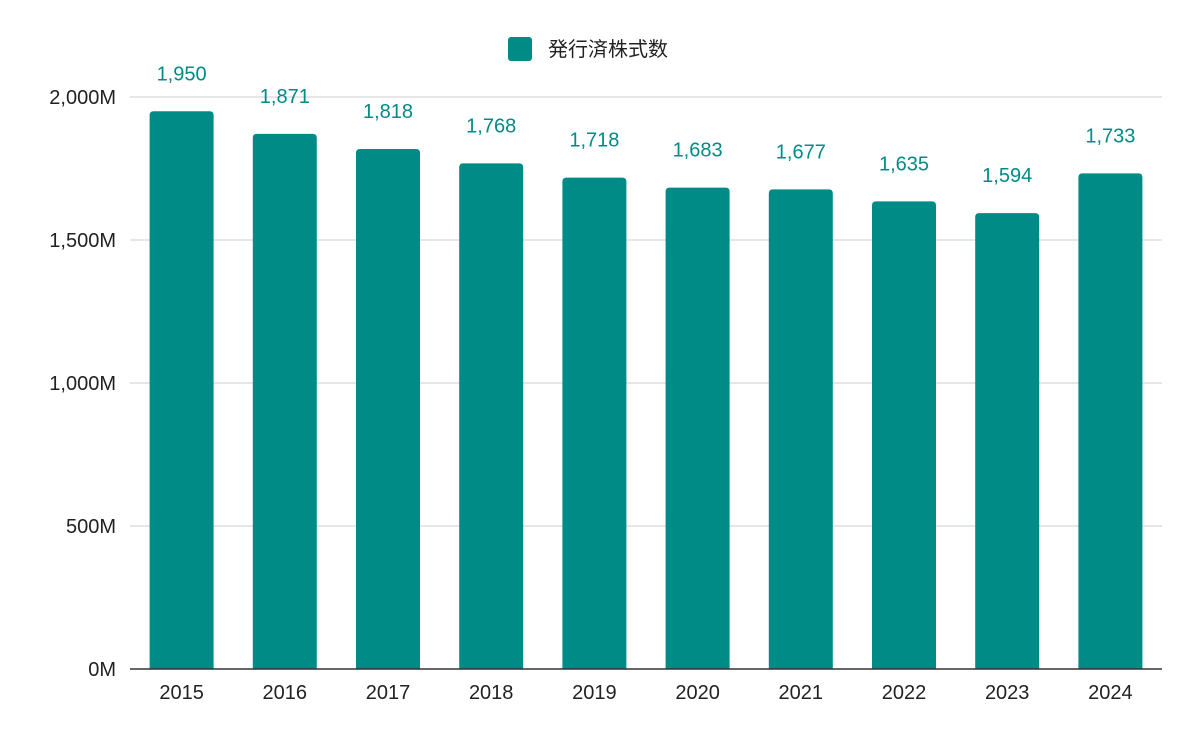 The width and height of the screenshot is (1200, 742). I want to click on data-label-2024: 1,733, so click(1110, 136).